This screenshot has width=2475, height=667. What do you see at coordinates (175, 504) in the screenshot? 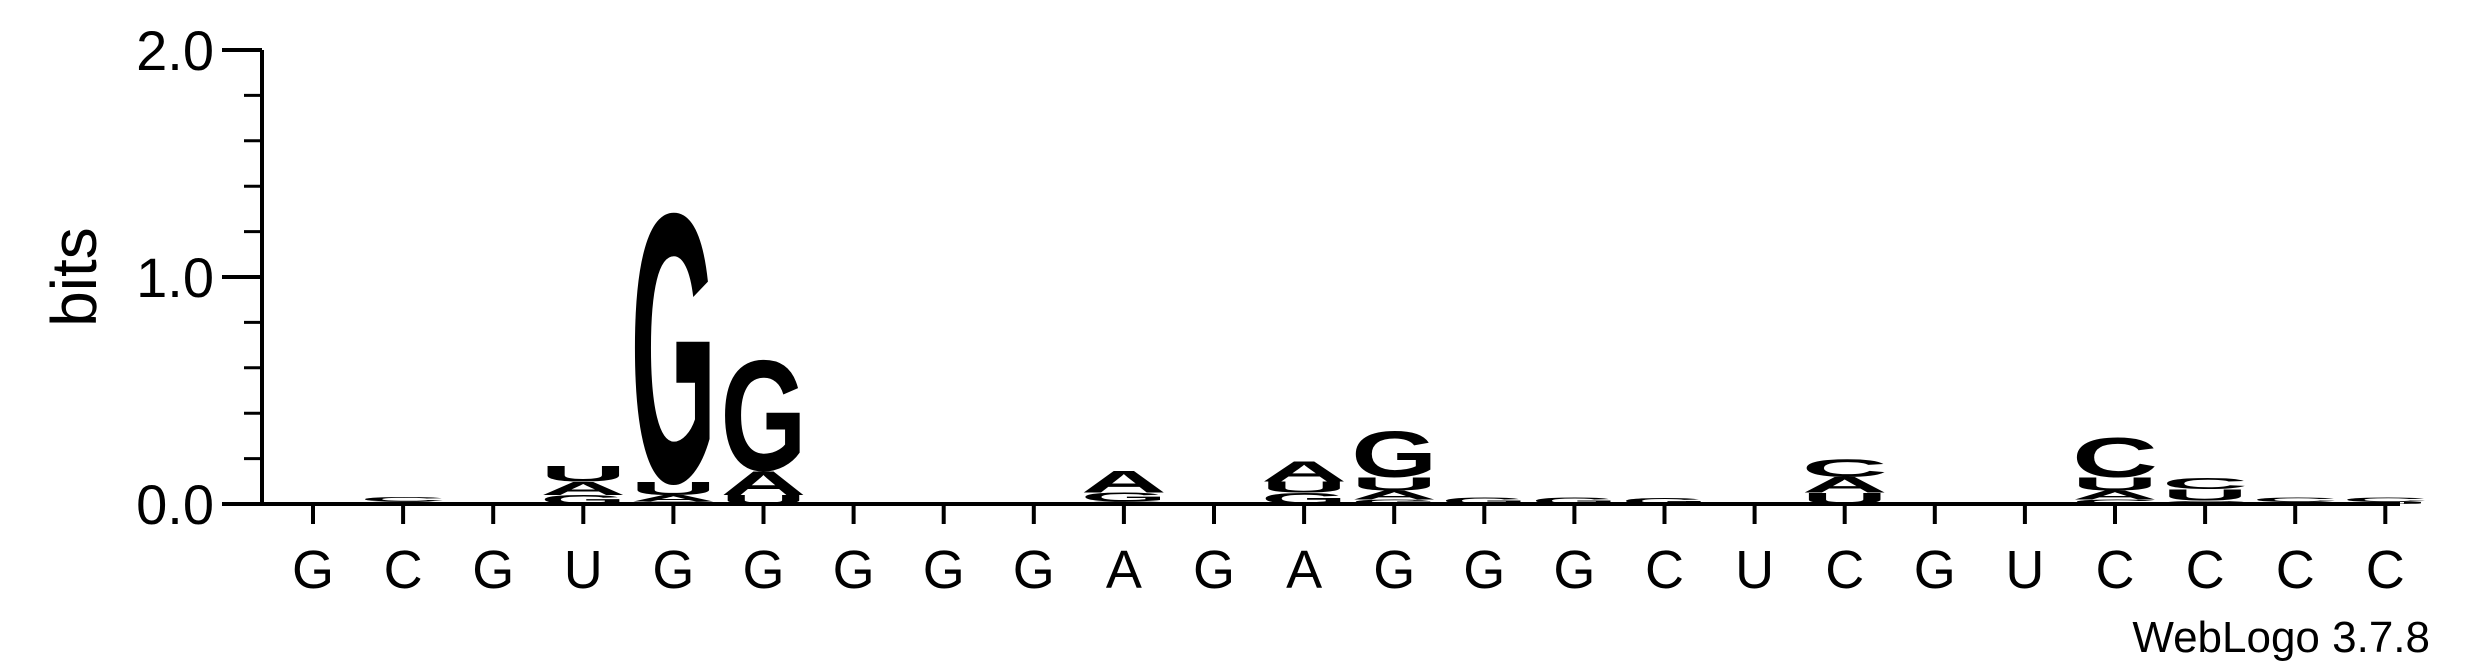
I see `y-tick-label: 0.0` at bounding box center [175, 504].